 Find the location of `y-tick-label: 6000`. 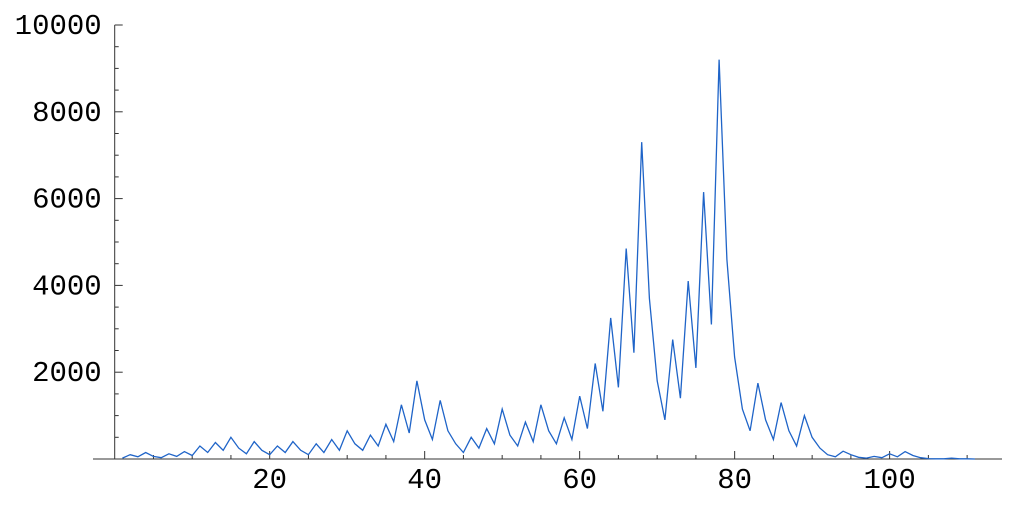

y-tick-label: 6000 is located at coordinates (67, 200).